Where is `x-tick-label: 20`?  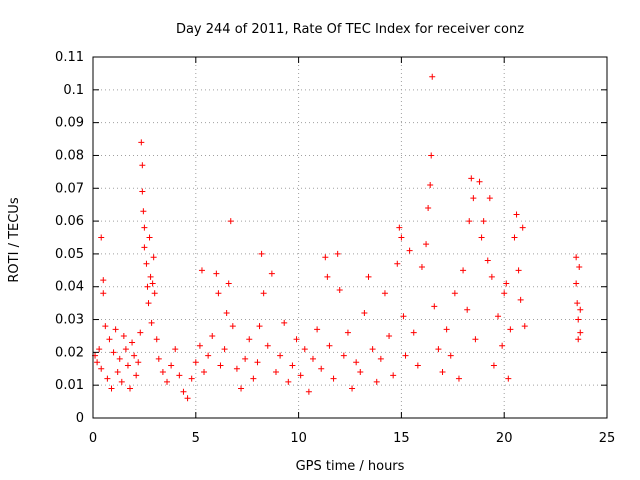
x-tick-label: 20 is located at coordinates (504, 438).